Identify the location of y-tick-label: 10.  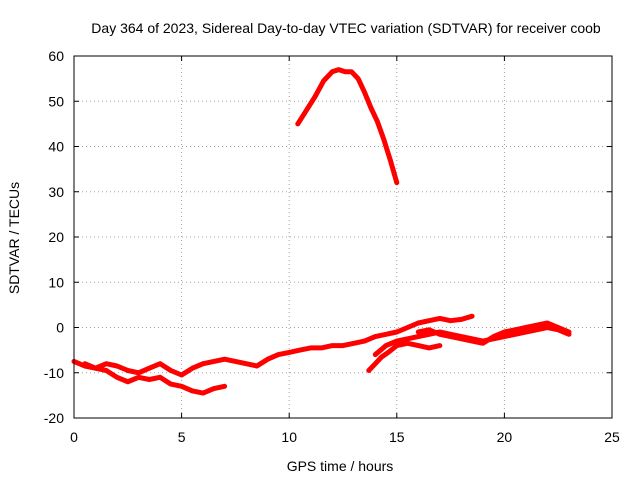
(56, 282).